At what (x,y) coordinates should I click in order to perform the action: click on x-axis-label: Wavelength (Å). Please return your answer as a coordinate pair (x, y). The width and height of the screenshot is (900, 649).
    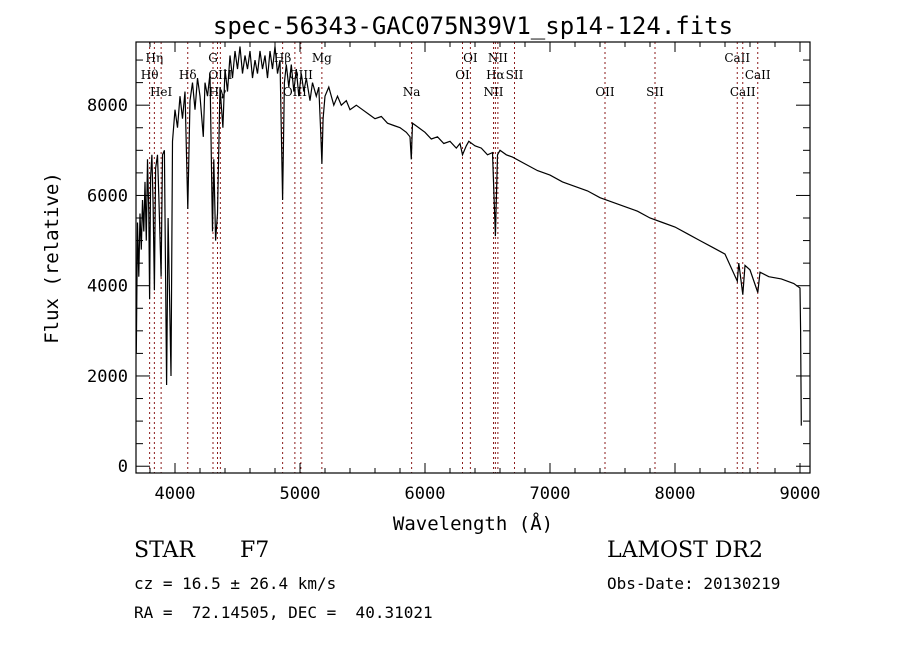
    Looking at the image, I should click on (473, 523).